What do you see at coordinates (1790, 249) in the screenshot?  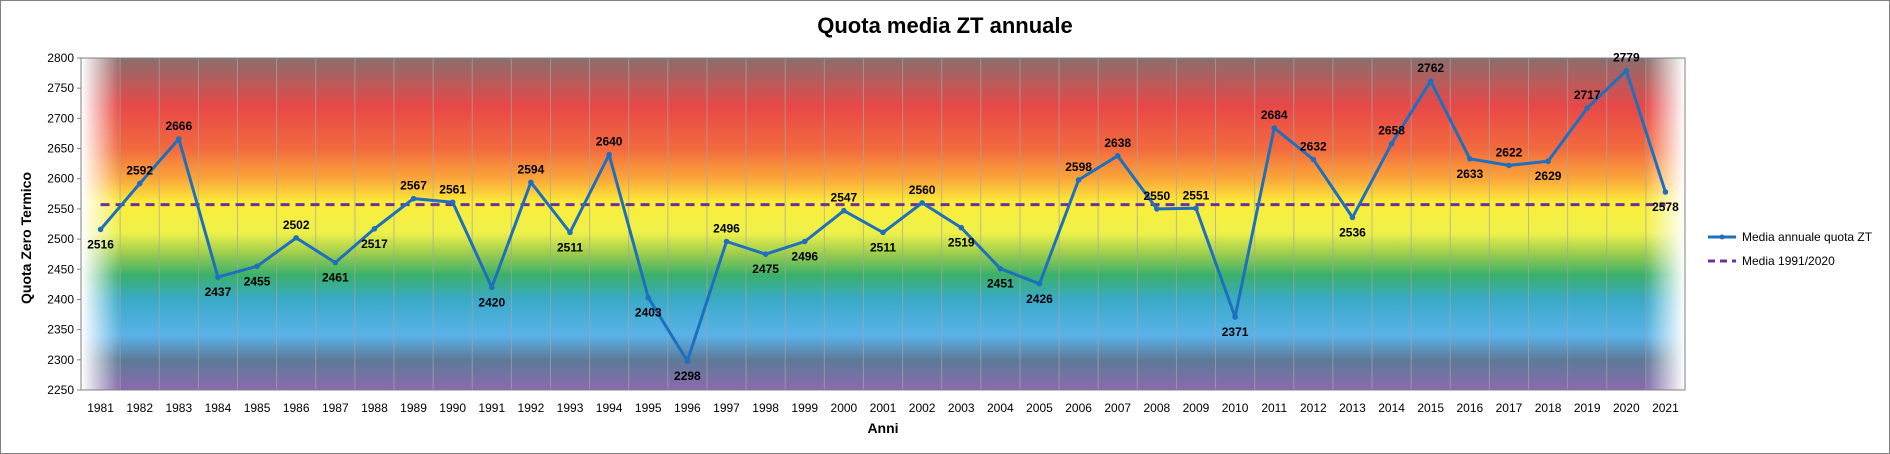 I see `legend: Media annuale quota ZT Media 1991/2020` at bounding box center [1790, 249].